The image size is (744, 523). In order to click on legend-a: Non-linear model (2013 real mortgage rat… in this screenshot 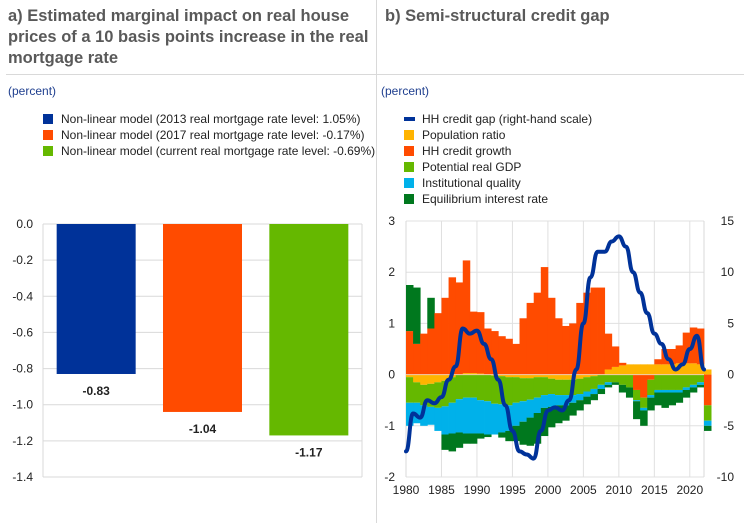, I will do `click(209, 135)`.